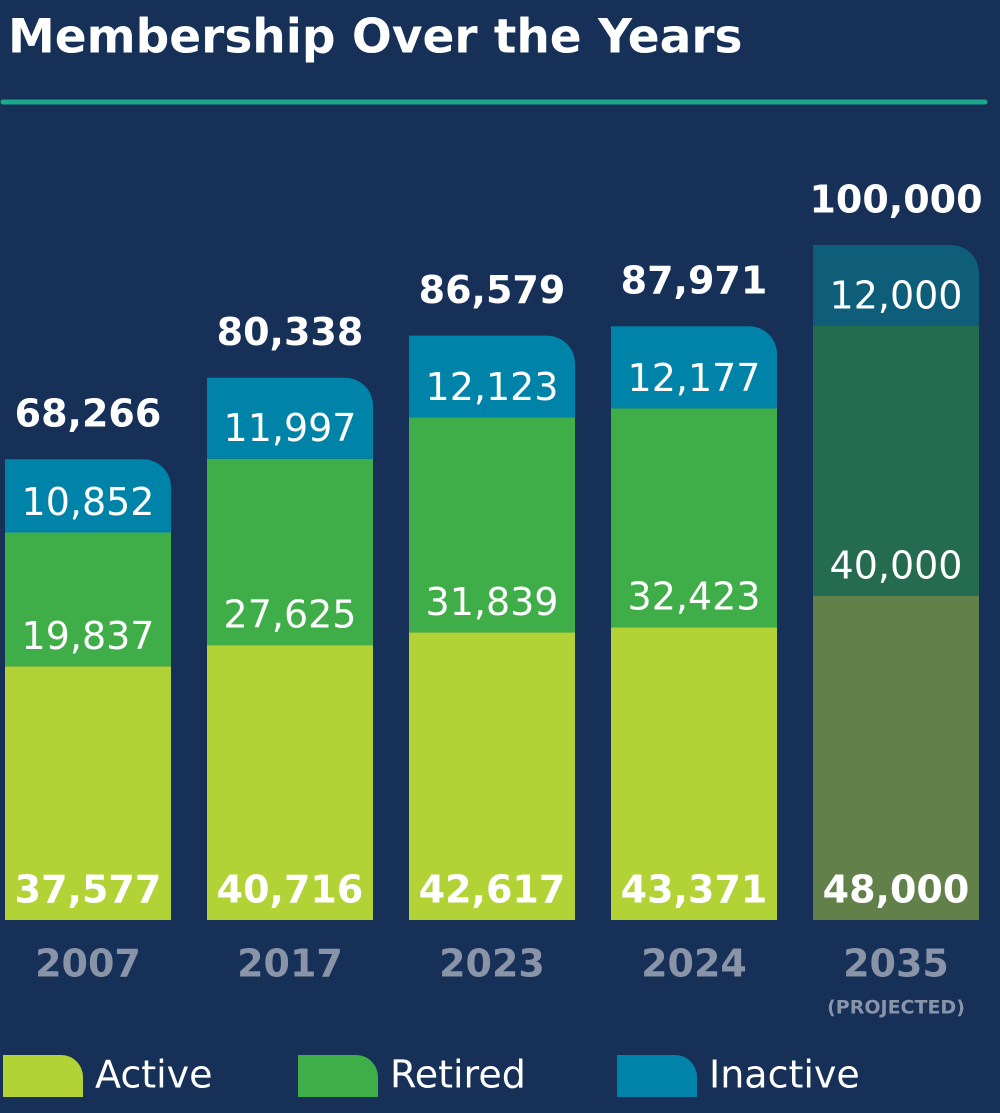 This screenshot has width=1000, height=1113. What do you see at coordinates (375, 37) in the screenshot?
I see `chart-title: Membership Over the Years` at bounding box center [375, 37].